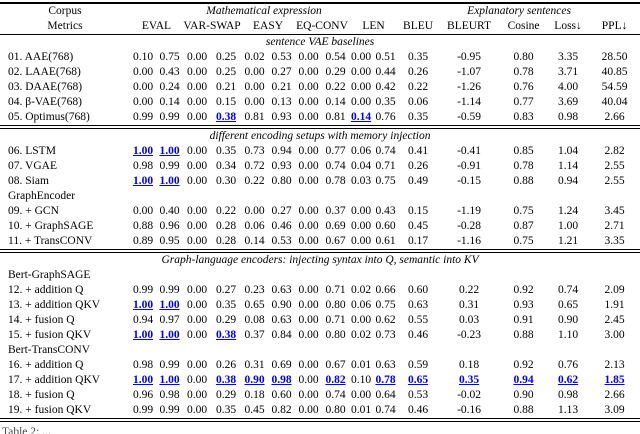 The height and width of the screenshot is (434, 640). What do you see at coordinates (54, 305) in the screenshot?
I see `row-label: 13. + addition QKV` at bounding box center [54, 305].